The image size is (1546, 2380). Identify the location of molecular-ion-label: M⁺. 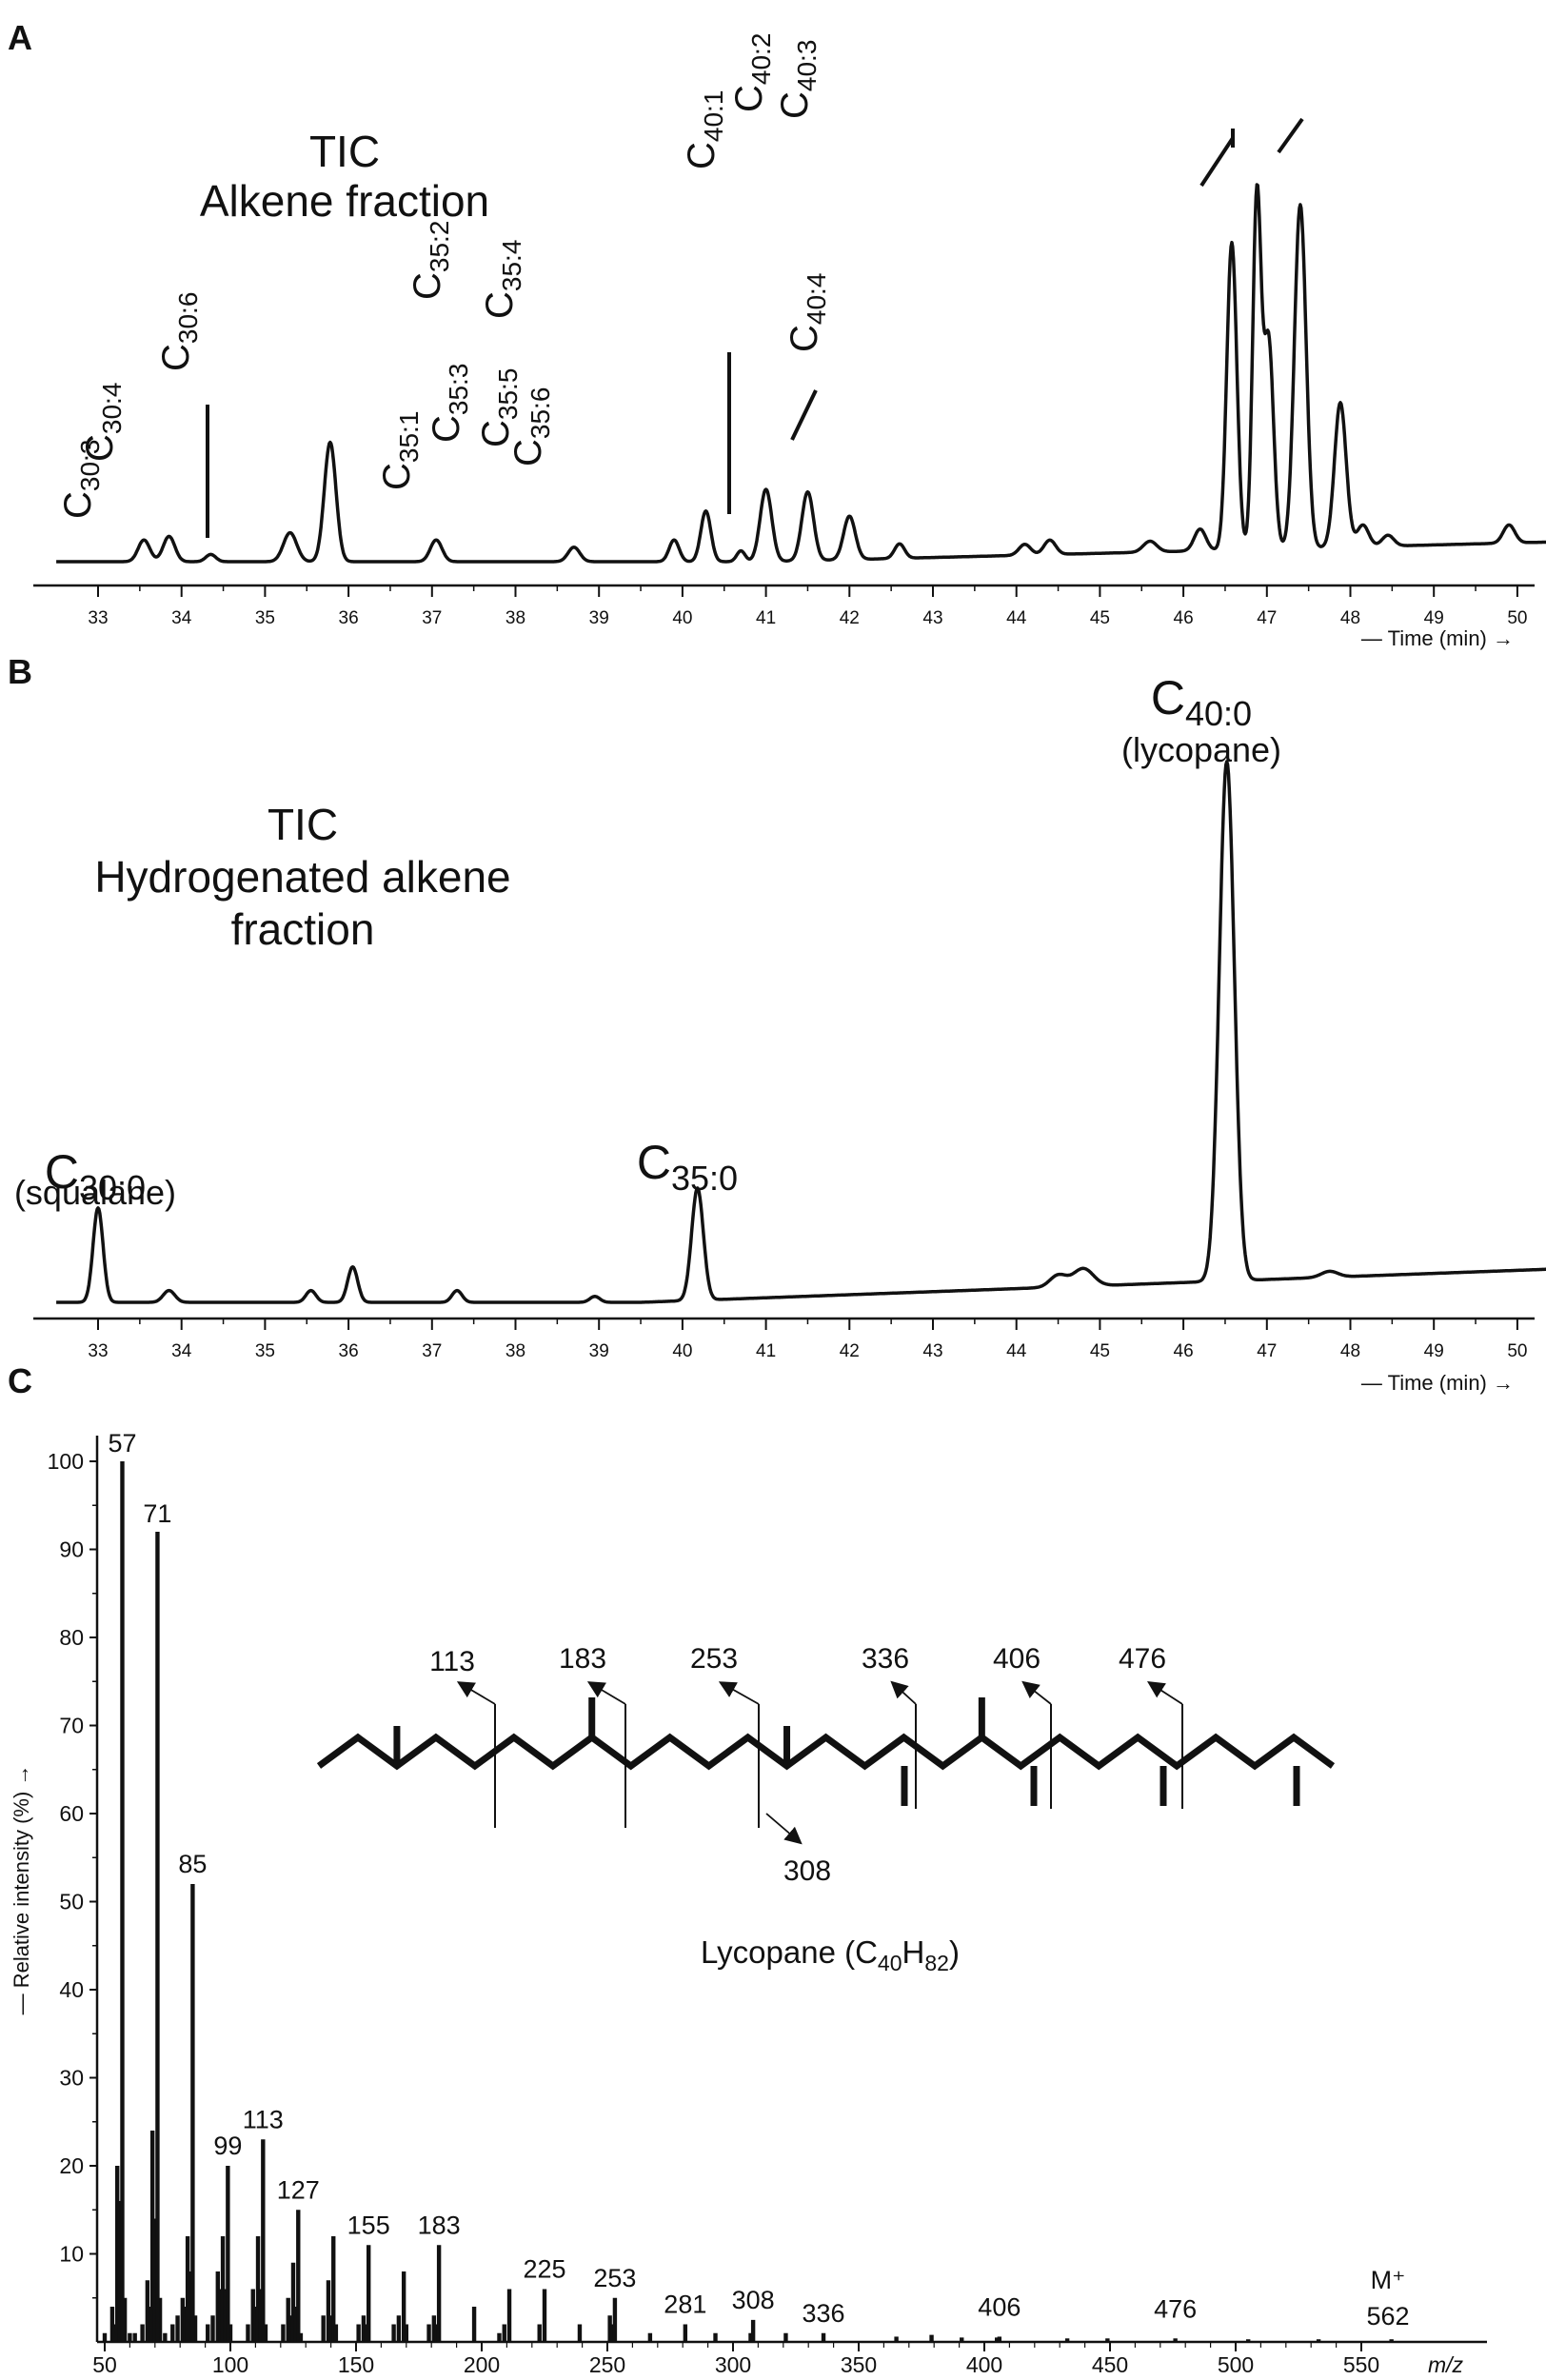
(1388, 2280).